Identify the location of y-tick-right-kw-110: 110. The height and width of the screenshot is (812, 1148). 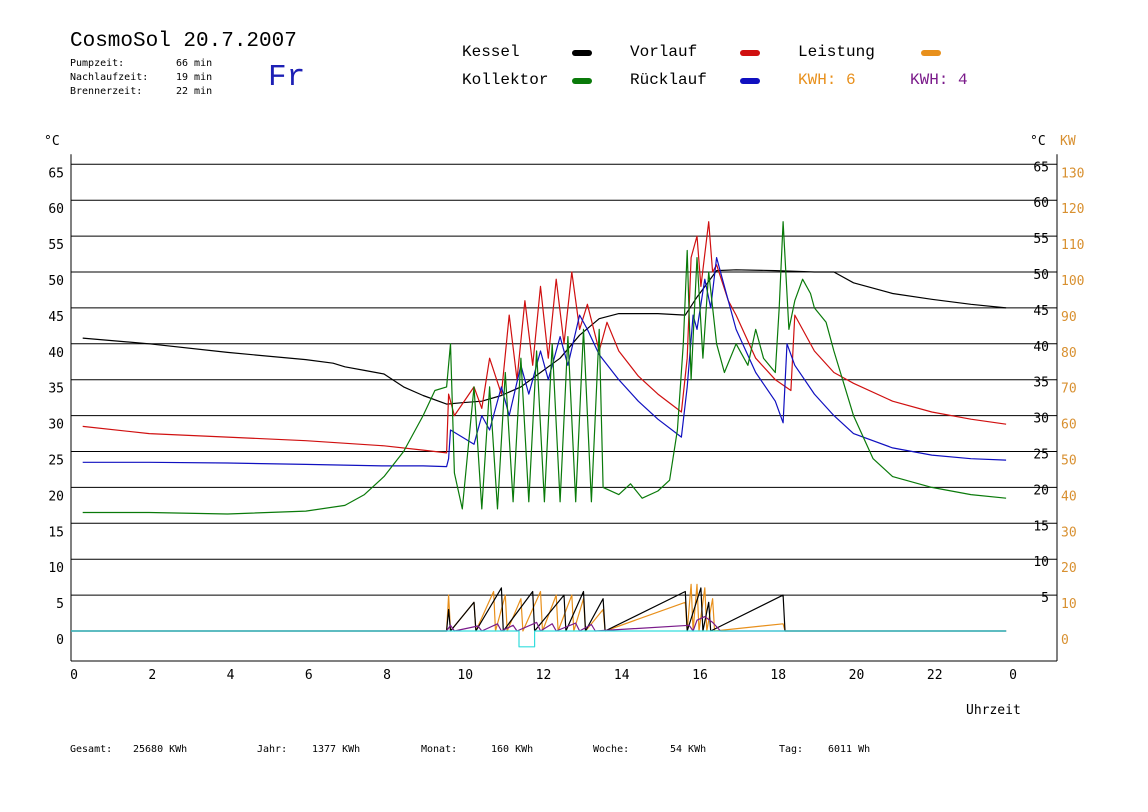
(1072, 245).